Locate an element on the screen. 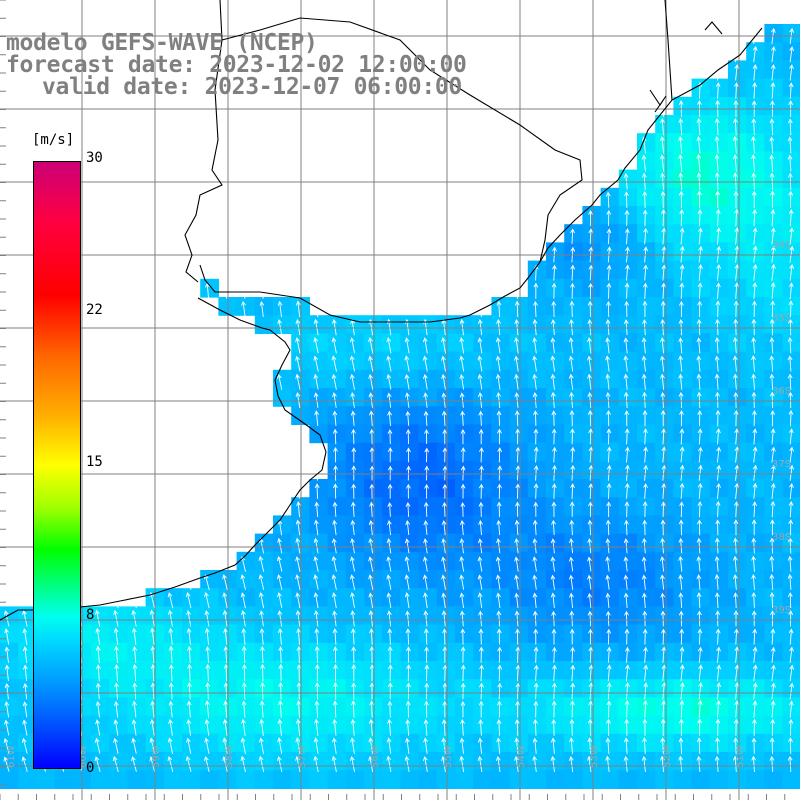 The image size is (800, 800). lon-label-5: 56W is located at coordinates (375, 756).